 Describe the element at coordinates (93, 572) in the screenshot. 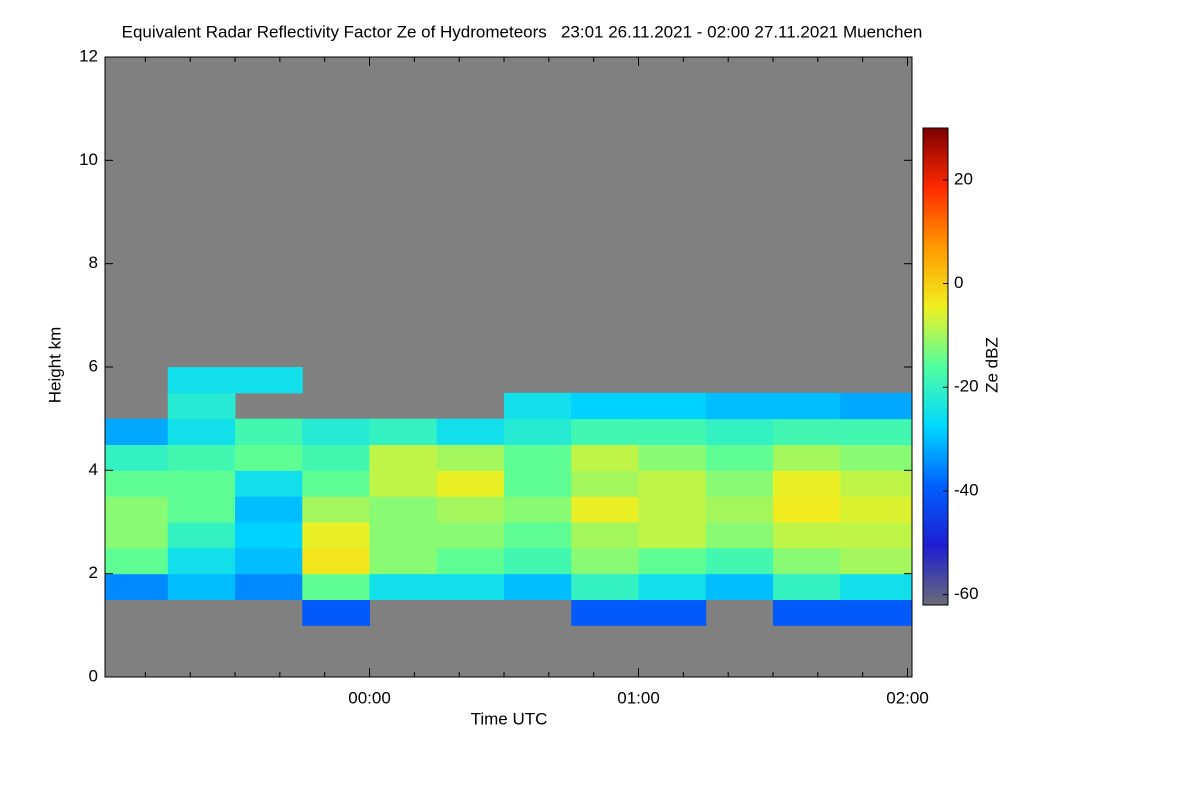

I see `y-tick-label: 2` at that location.